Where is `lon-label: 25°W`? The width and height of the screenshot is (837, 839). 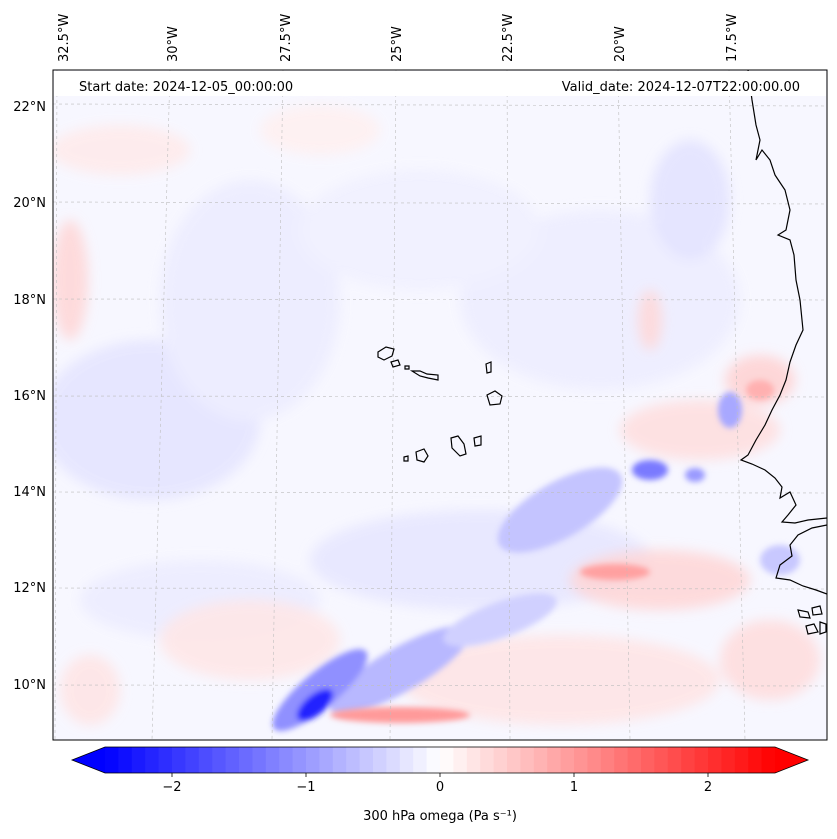
lon-label: 25°W is located at coordinates (397, 44).